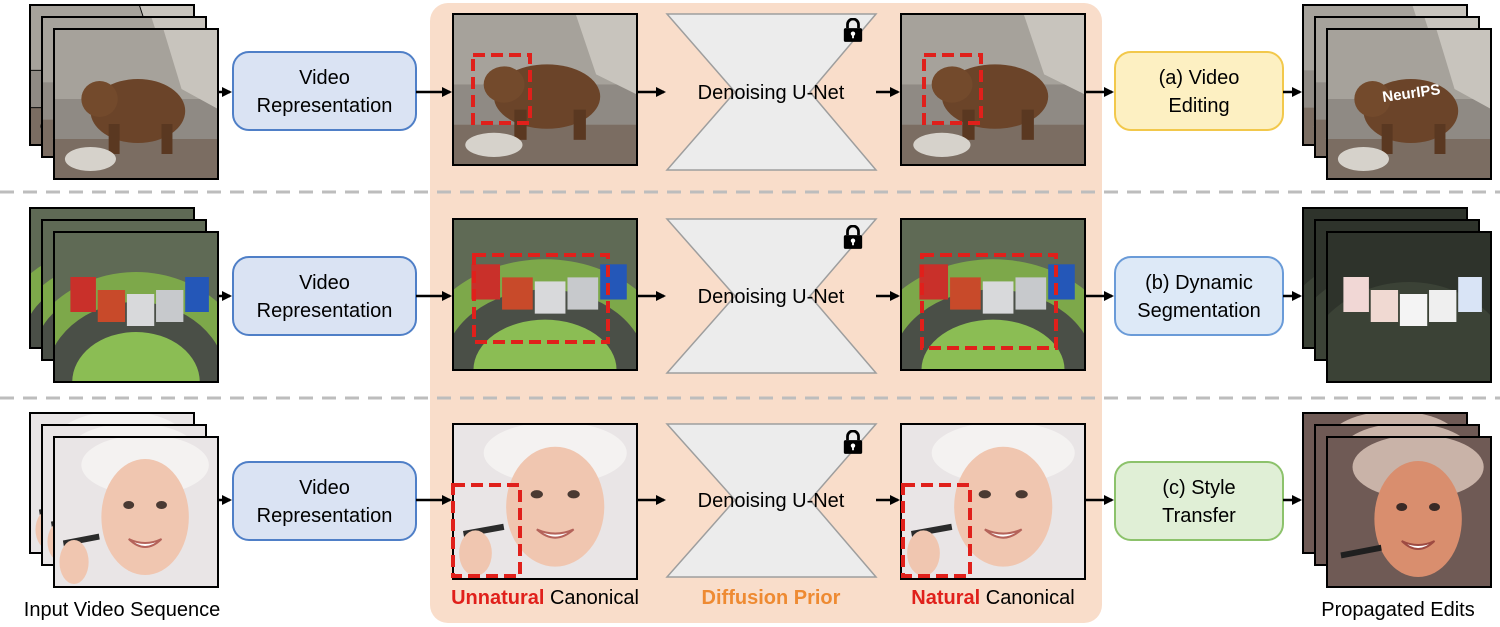  Describe the element at coordinates (771, 598) in the screenshot. I see `diffusion-prior-caption: Diffusion Prior` at that location.